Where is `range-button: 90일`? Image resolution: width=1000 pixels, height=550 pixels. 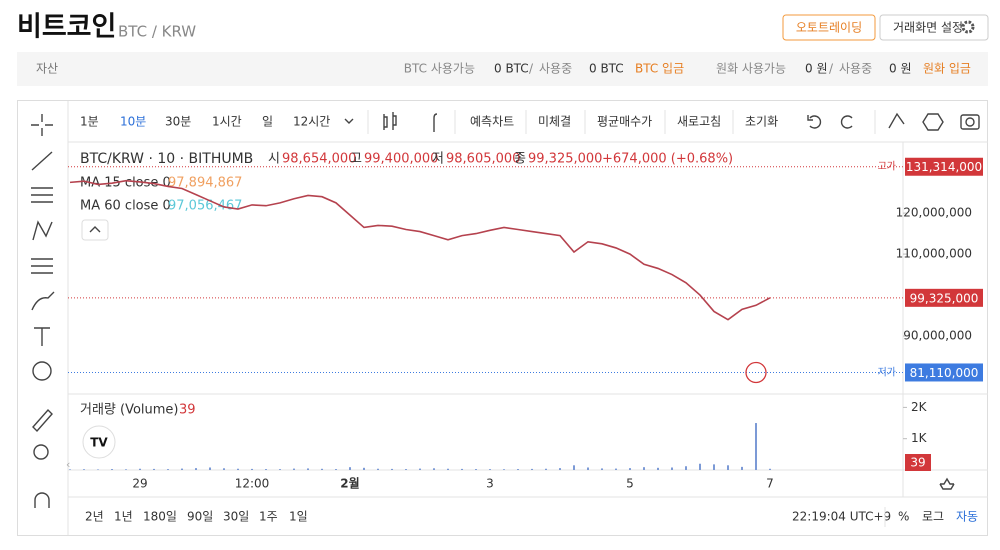 range-button: 90일 is located at coordinates (200, 517).